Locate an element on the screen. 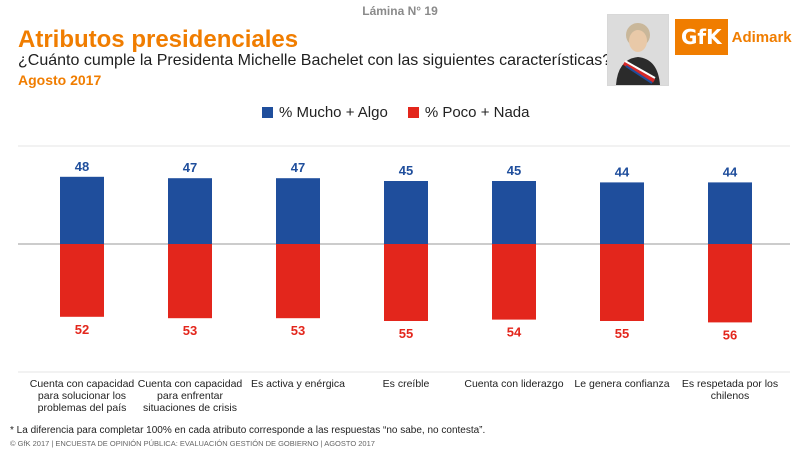  chart-legend: % Mucho + Algo % Poco + Nada is located at coordinates (405, 112).